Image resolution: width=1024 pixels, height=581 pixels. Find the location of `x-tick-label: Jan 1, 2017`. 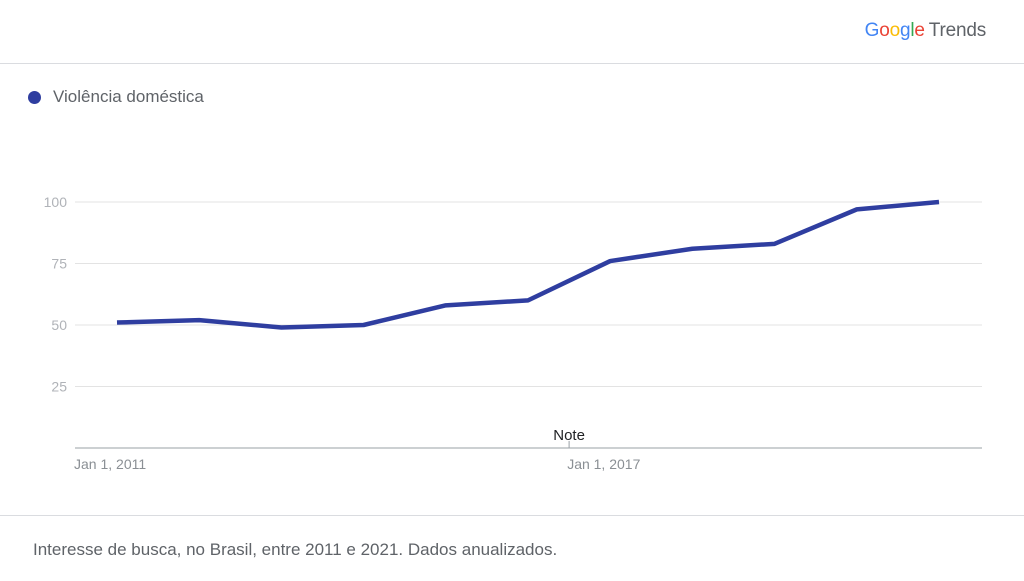

x-tick-label: Jan 1, 2017 is located at coordinates (603, 464).